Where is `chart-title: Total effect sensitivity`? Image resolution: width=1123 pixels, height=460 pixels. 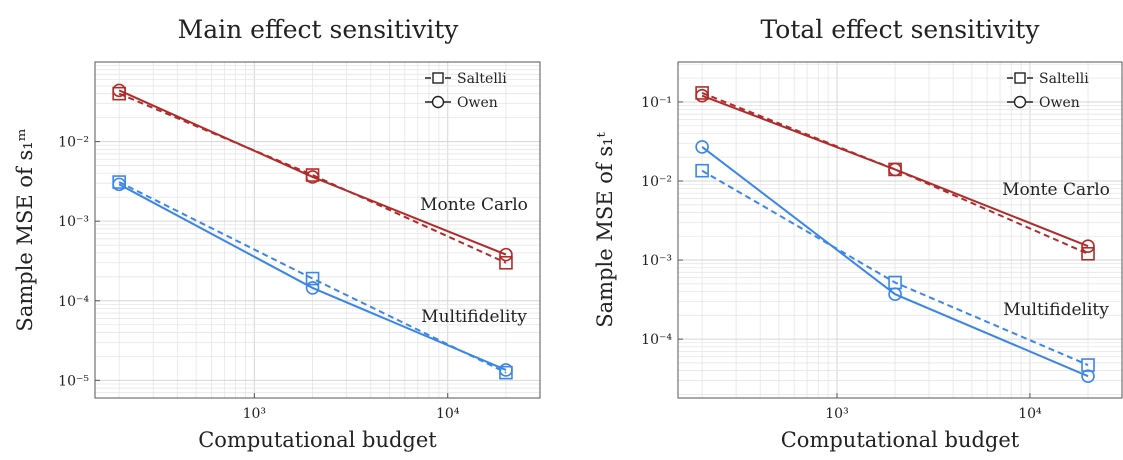
chart-title: Total effect sensitivity is located at coordinates (901, 29).